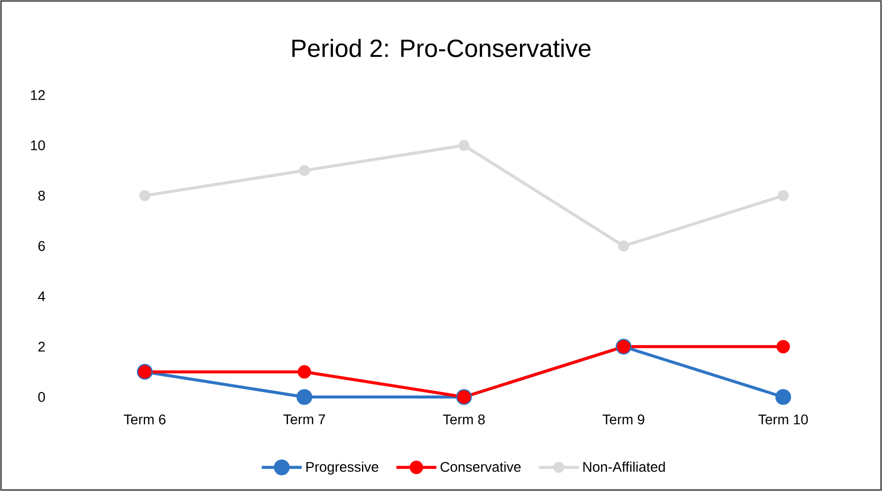  I want to click on x-tick-label: Term 6, so click(145, 419).